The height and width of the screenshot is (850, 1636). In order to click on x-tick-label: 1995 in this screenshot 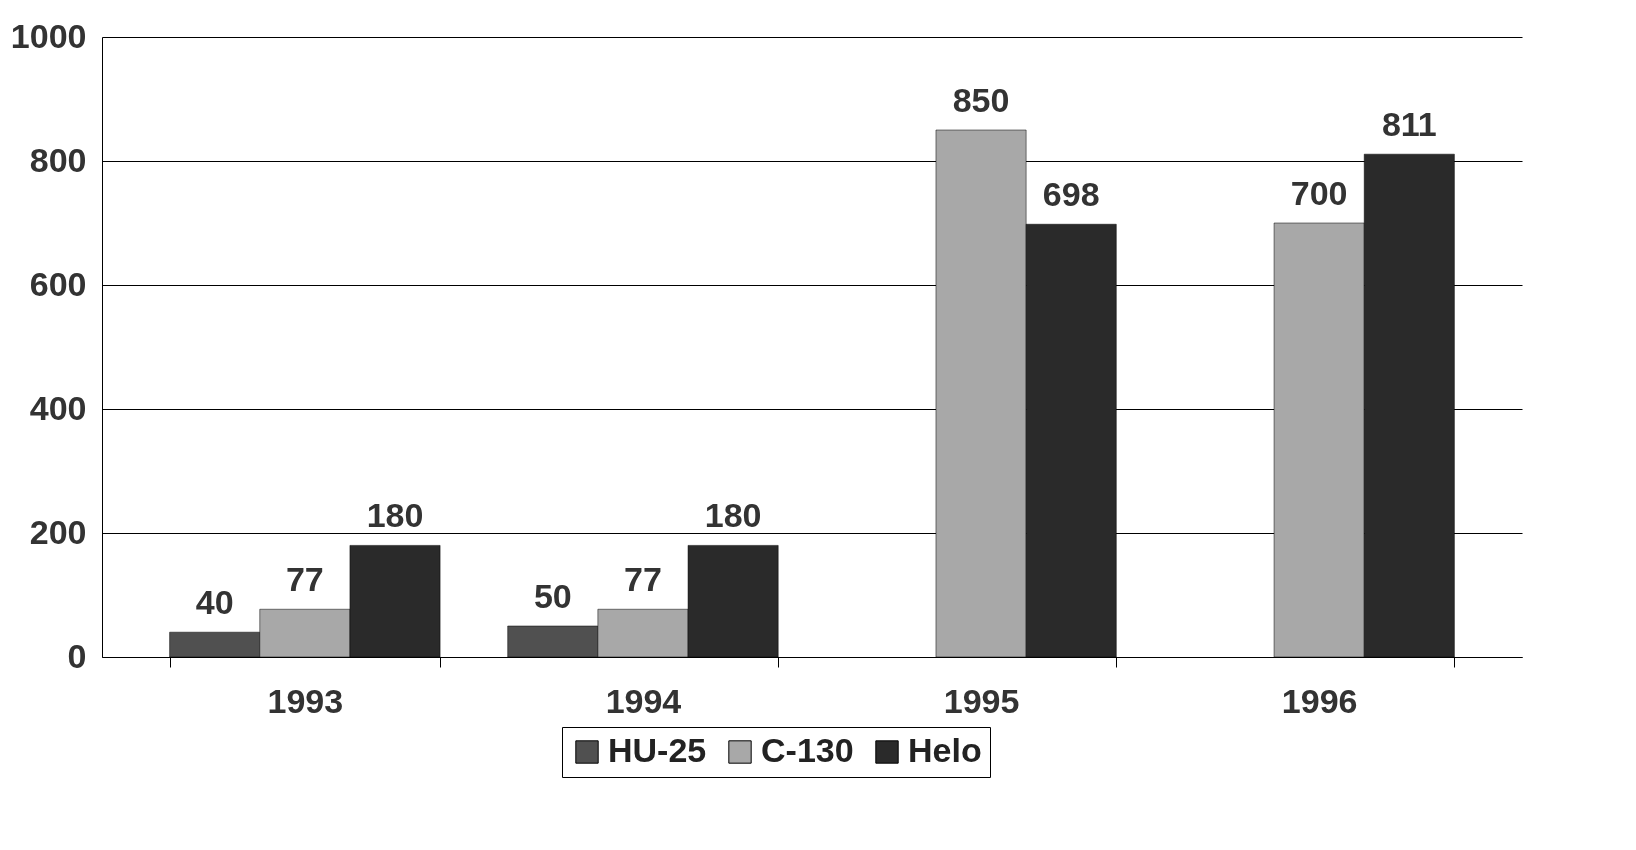, I will do `click(981, 700)`.